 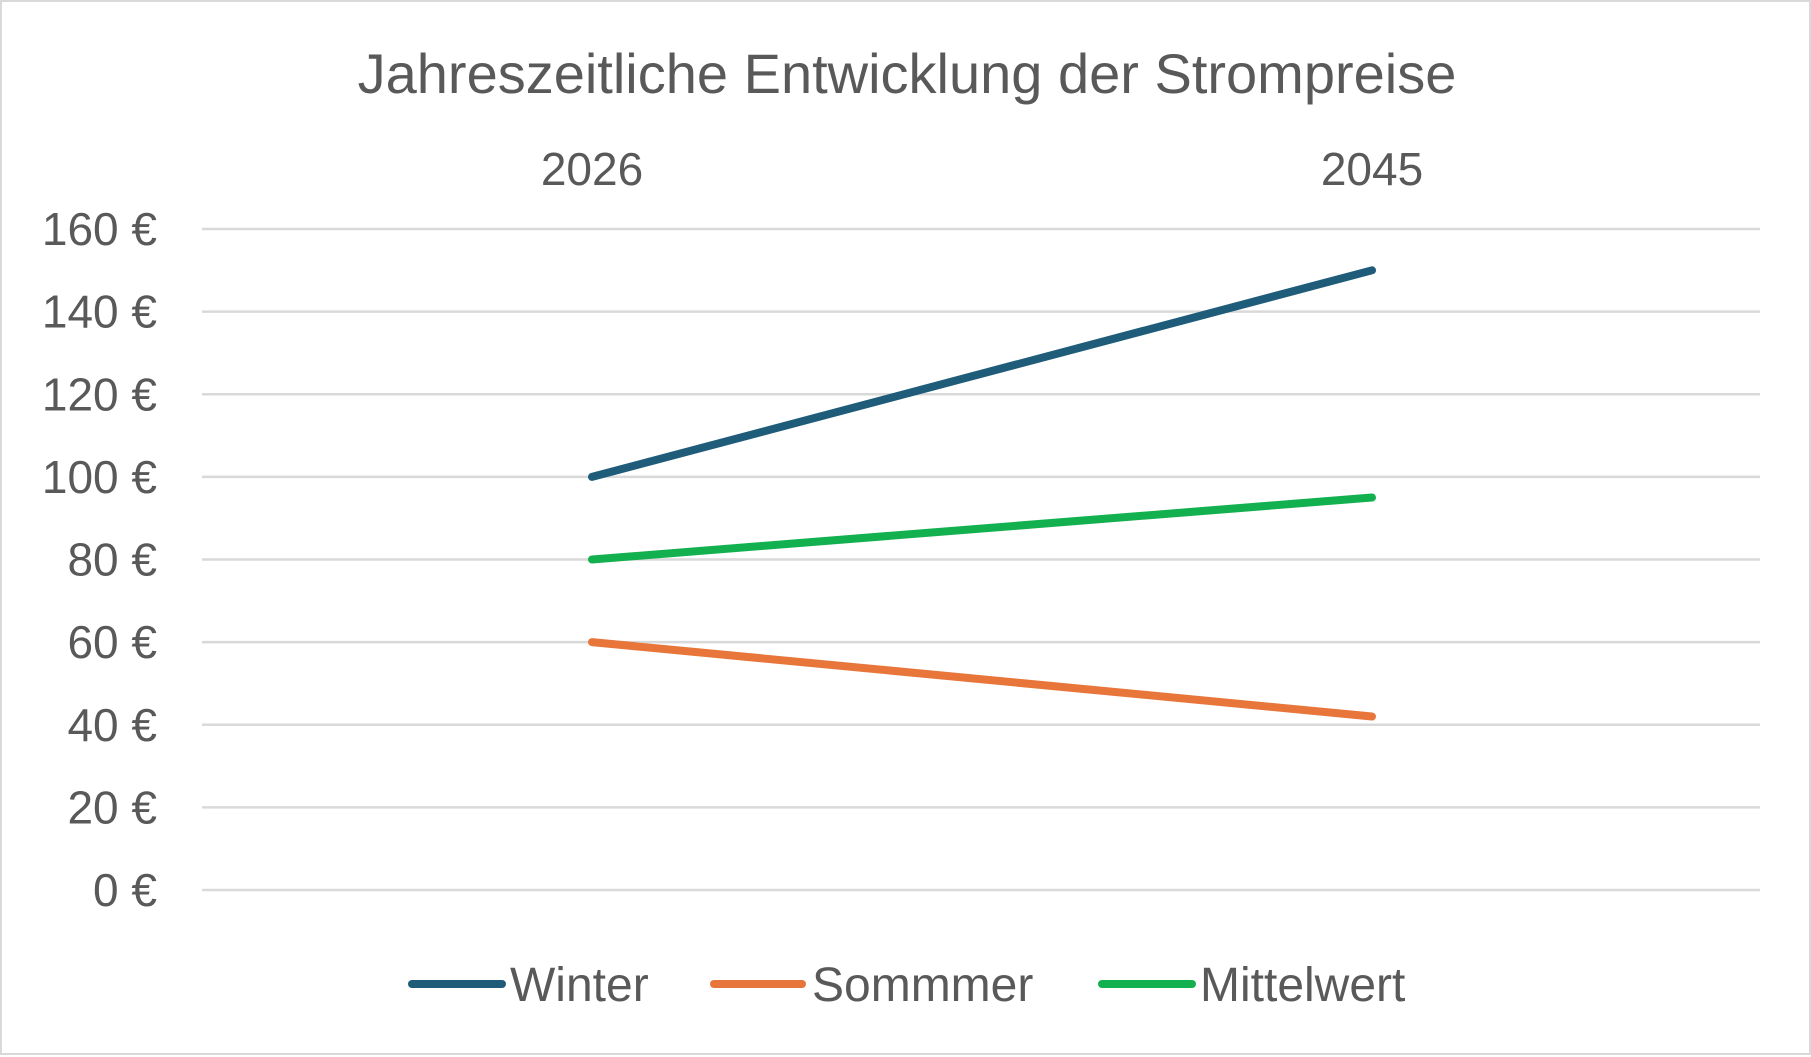 What do you see at coordinates (982, 169) in the screenshot?
I see `category-labels: 2026 2045` at bounding box center [982, 169].